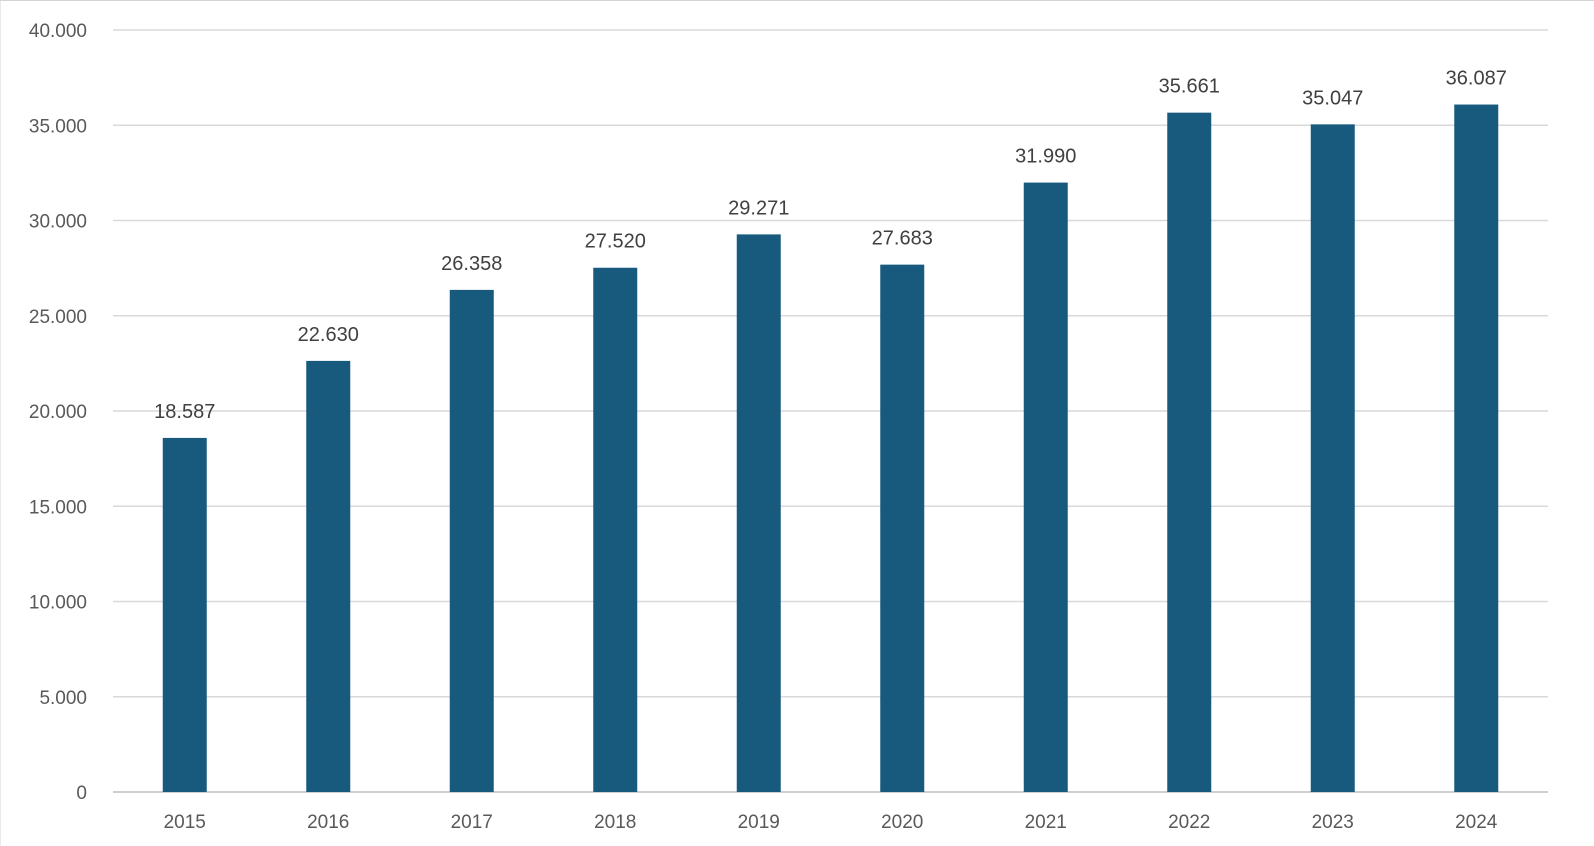 This screenshot has width=1594, height=846. Describe the element at coordinates (1189, 87) in the screenshot. I see `bar-value-label: 35.661` at that location.